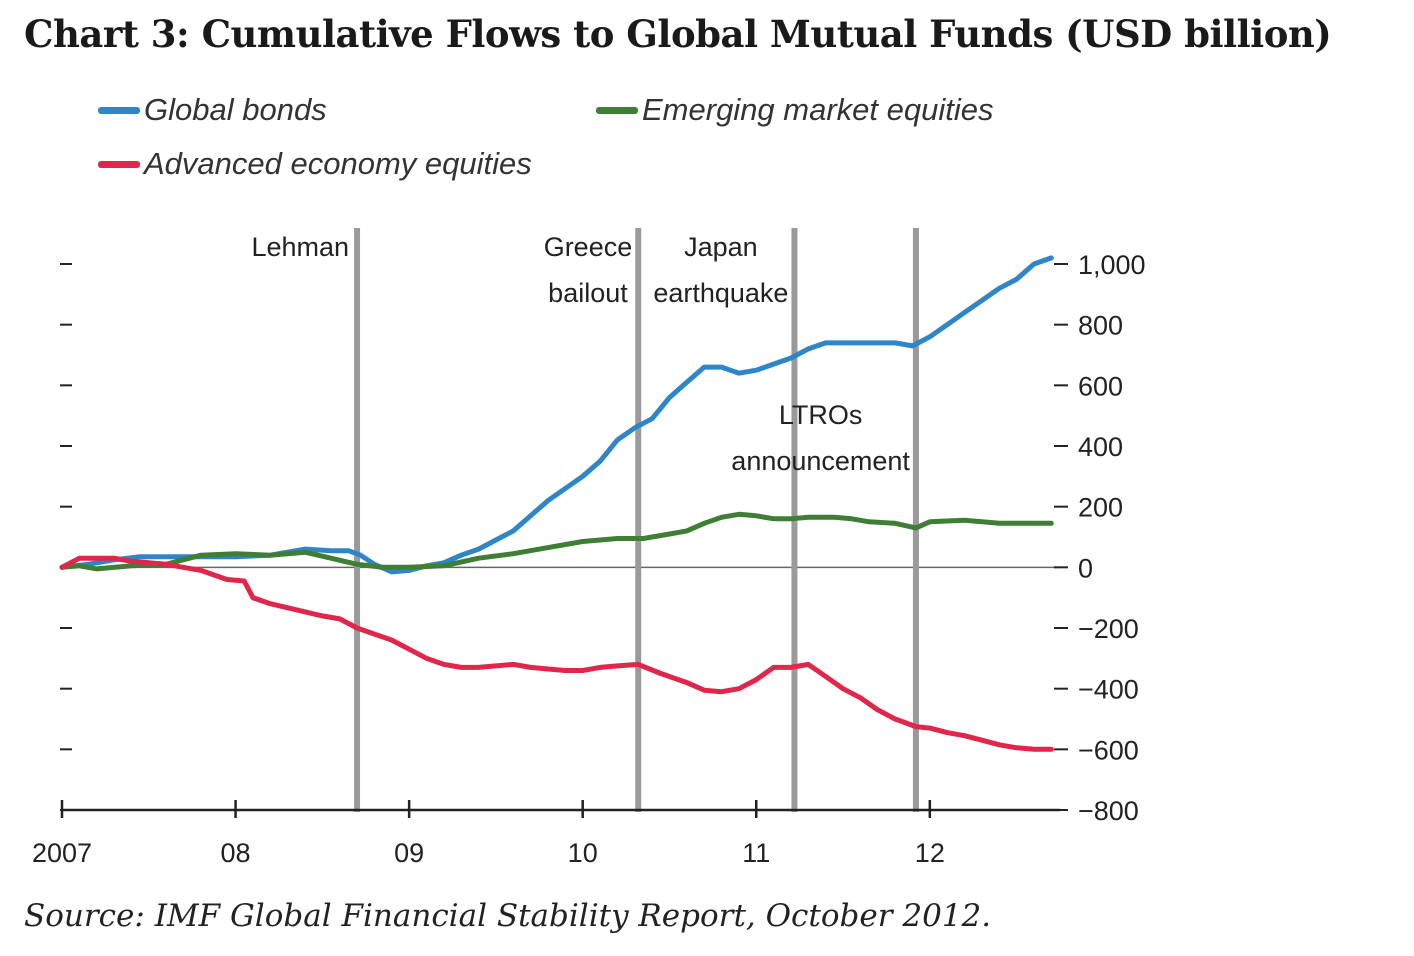 This screenshot has height=956, width=1414. What do you see at coordinates (119, 164) in the screenshot?
I see `legend-swatch-ae-equities` at bounding box center [119, 164].